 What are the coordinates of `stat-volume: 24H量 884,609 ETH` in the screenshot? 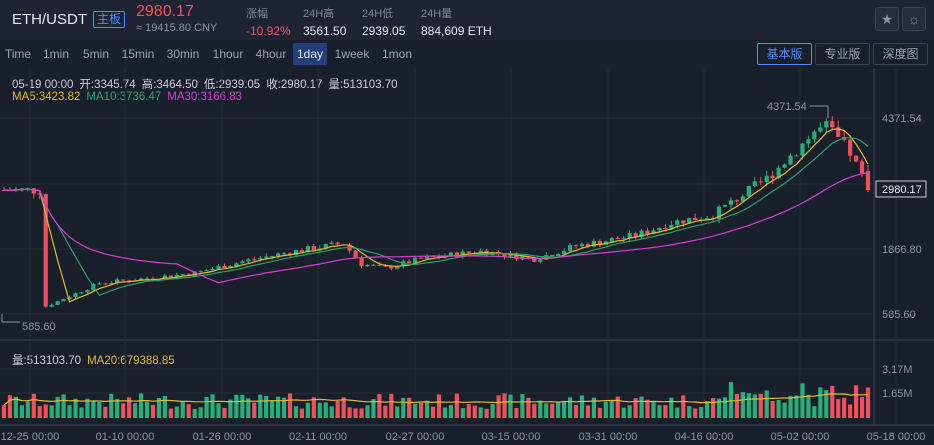 It's located at (456, 21).